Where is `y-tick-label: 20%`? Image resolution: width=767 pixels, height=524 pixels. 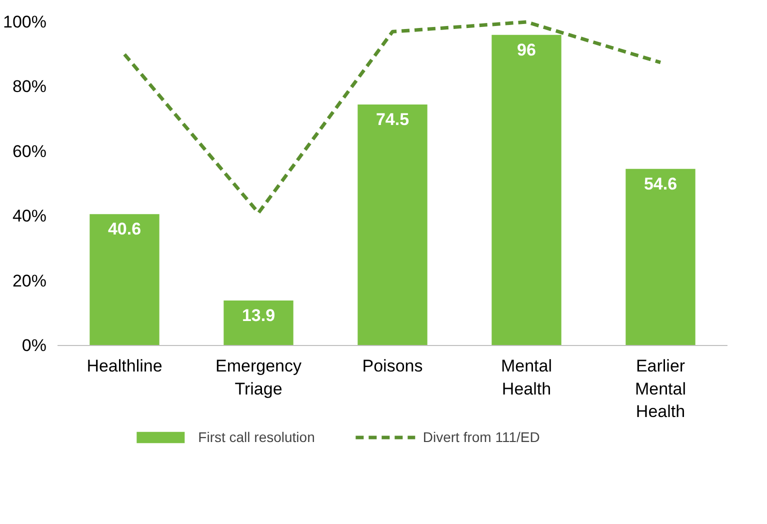 y-tick-label: 20% is located at coordinates (29, 280).